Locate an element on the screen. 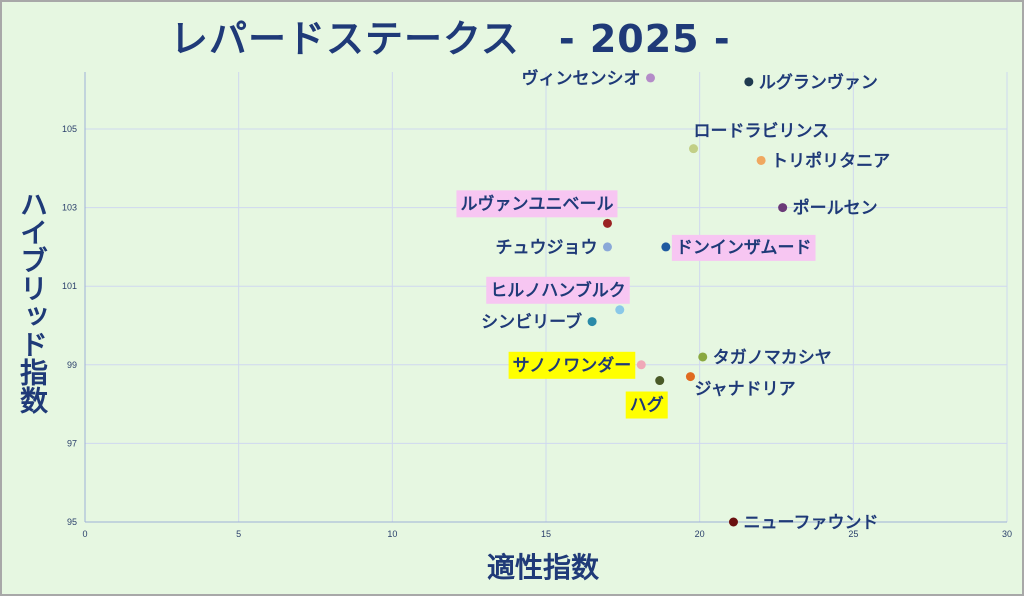  point-label: シンビリーブ is located at coordinates (531, 322).